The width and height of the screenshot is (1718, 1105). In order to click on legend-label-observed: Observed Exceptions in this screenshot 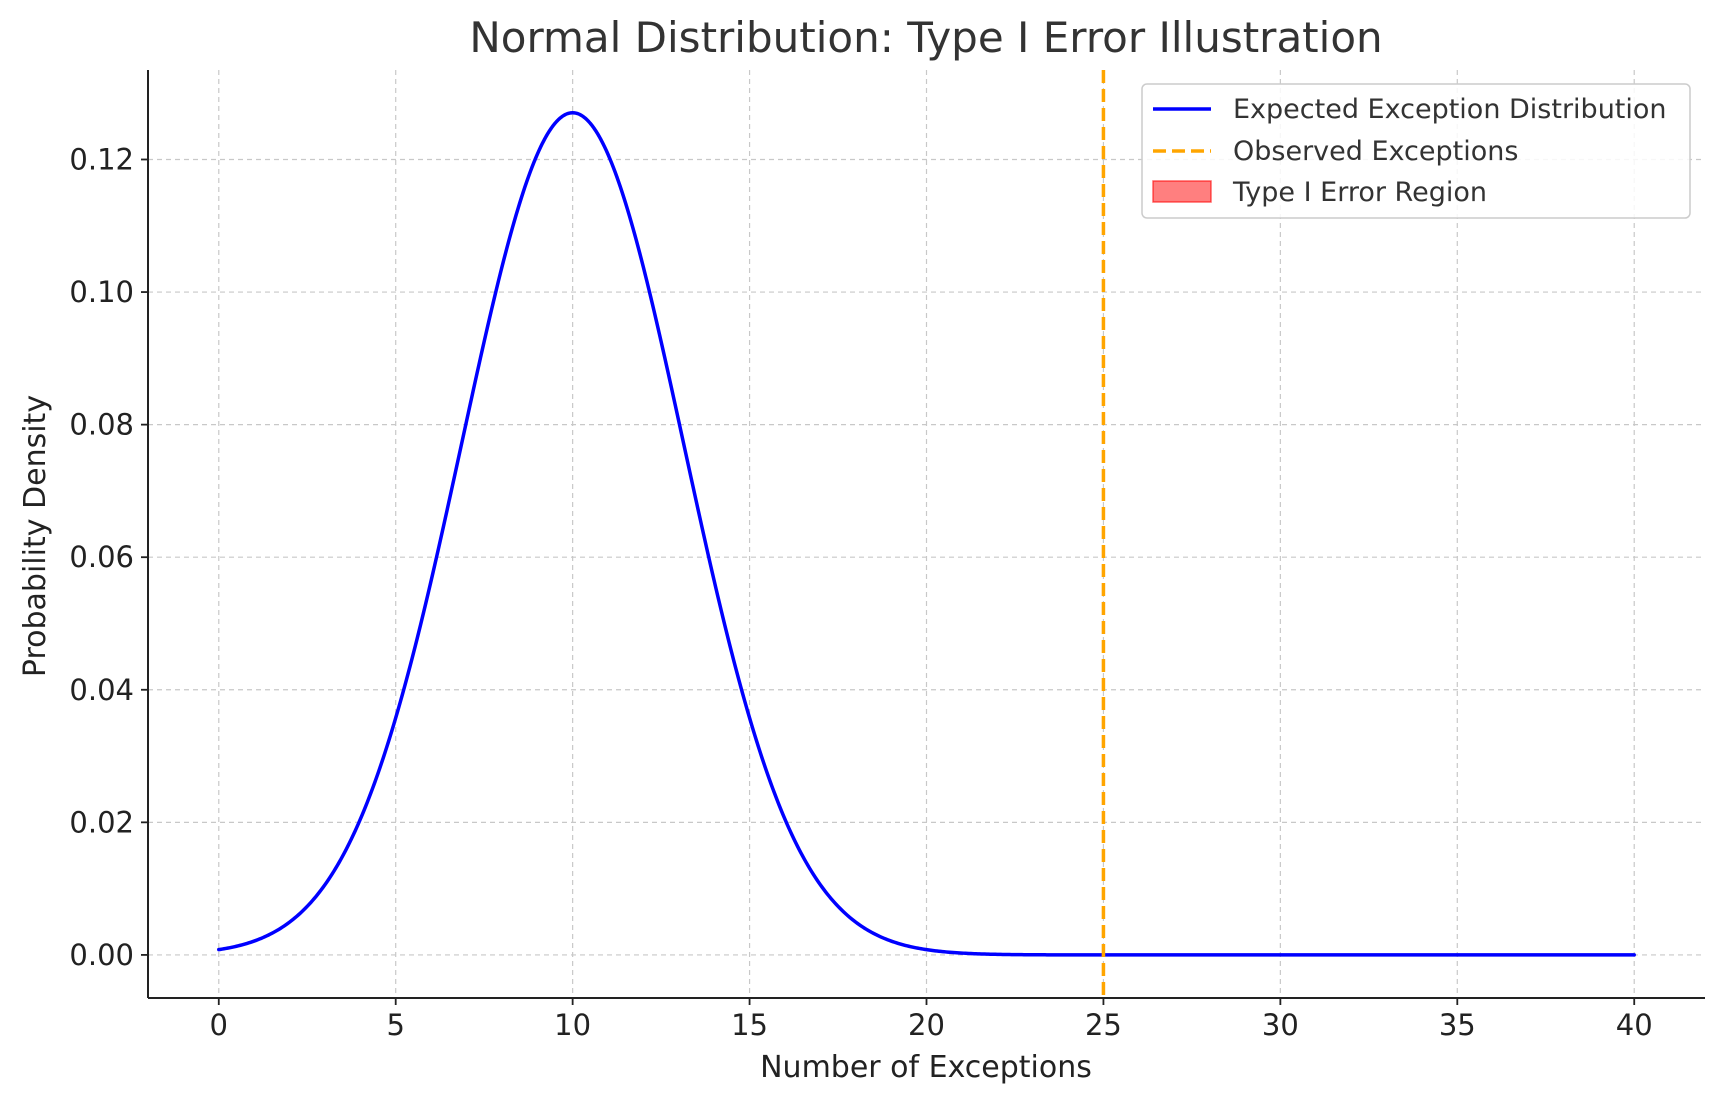, I will do `click(1375, 151)`.